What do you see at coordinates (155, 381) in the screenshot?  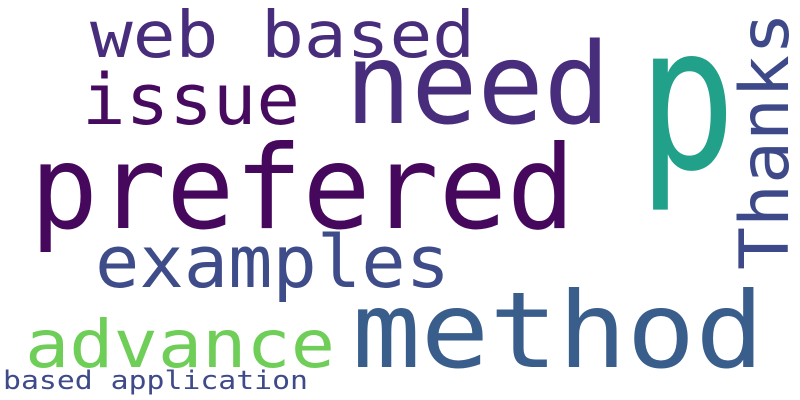 I see `word-based-application: based application` at bounding box center [155, 381].